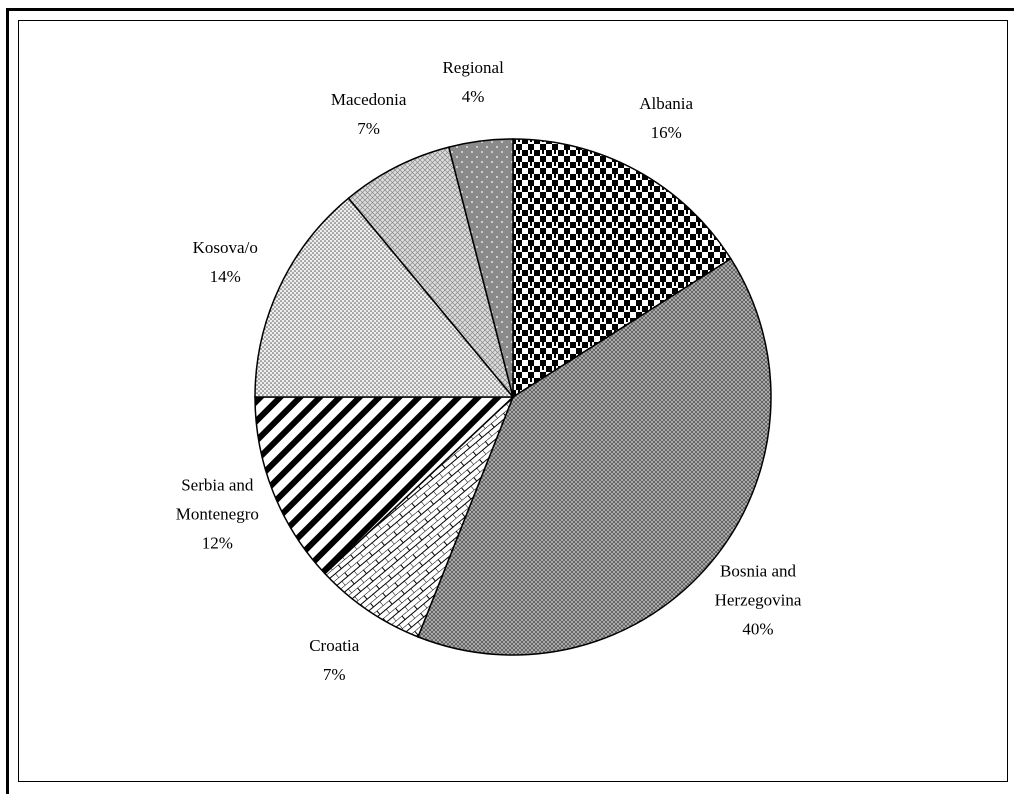  Describe the element at coordinates (473, 67) in the screenshot. I see `category-label: Regional` at that location.